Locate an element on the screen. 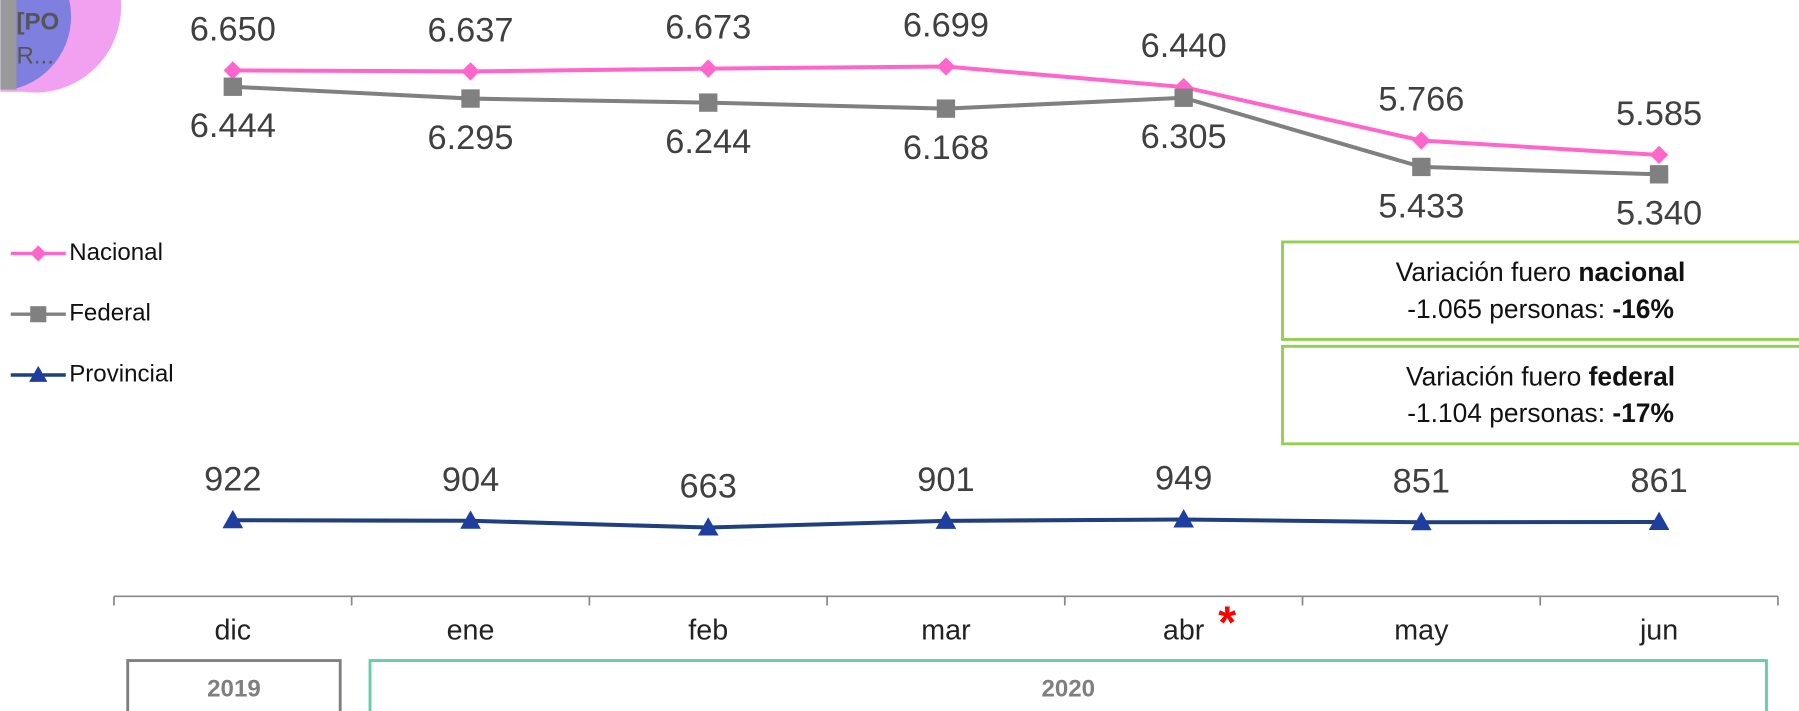 Image resolution: width=1799 pixels, height=711 pixels. x-tick-label: dic is located at coordinates (232, 630).